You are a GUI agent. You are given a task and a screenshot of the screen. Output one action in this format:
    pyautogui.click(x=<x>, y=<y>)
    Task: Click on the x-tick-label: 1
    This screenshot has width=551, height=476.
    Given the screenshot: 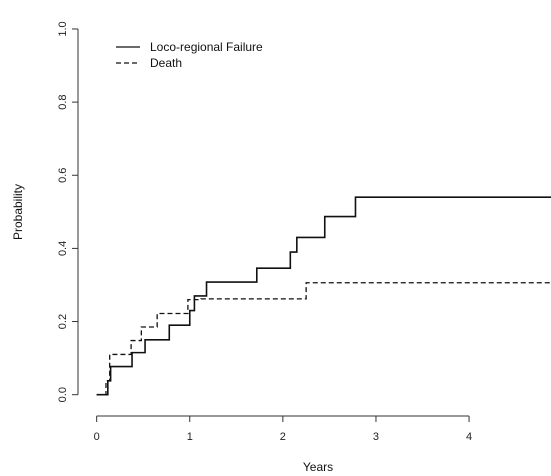 What is the action you would take?
    pyautogui.click(x=190, y=437)
    